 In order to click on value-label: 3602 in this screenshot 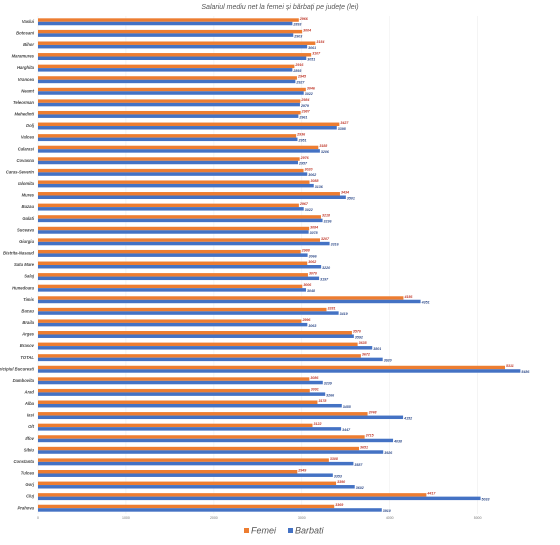, I will do `click(360, 488)`.